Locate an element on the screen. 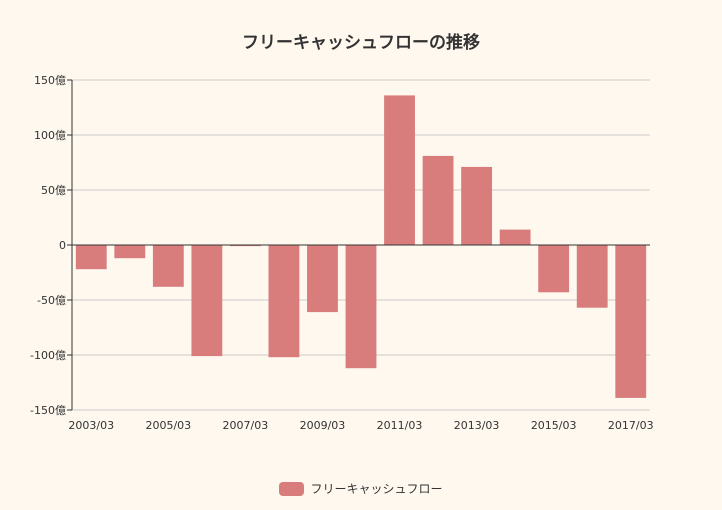 The image size is (722, 510). x-tick-label: 2015/03 is located at coordinates (554, 425).